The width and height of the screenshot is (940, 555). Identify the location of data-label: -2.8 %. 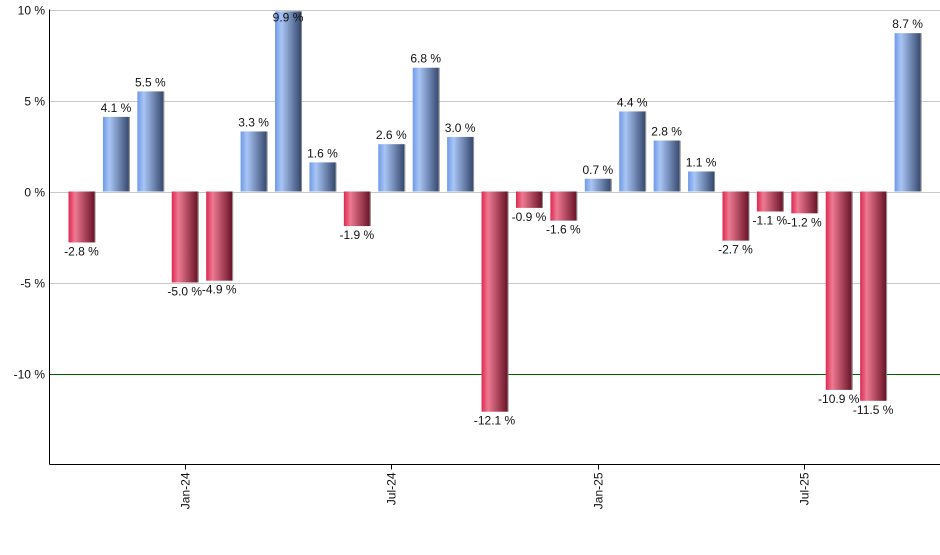
(81, 251).